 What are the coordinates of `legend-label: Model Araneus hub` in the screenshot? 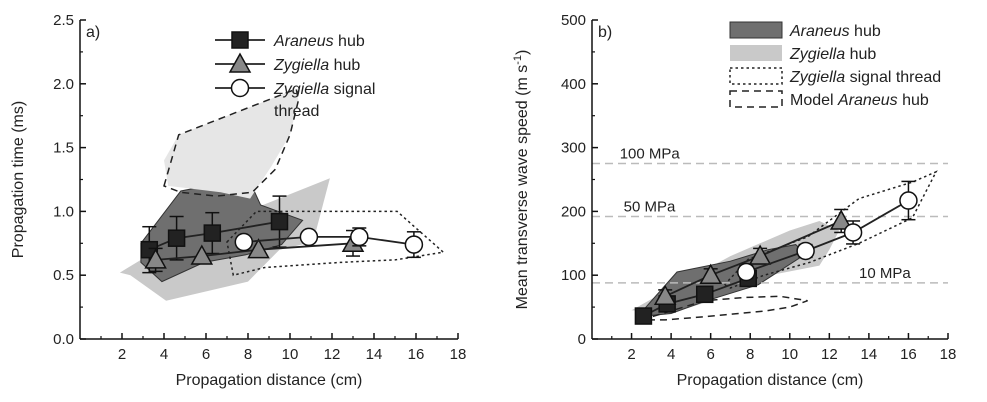 It's located at (859, 100).